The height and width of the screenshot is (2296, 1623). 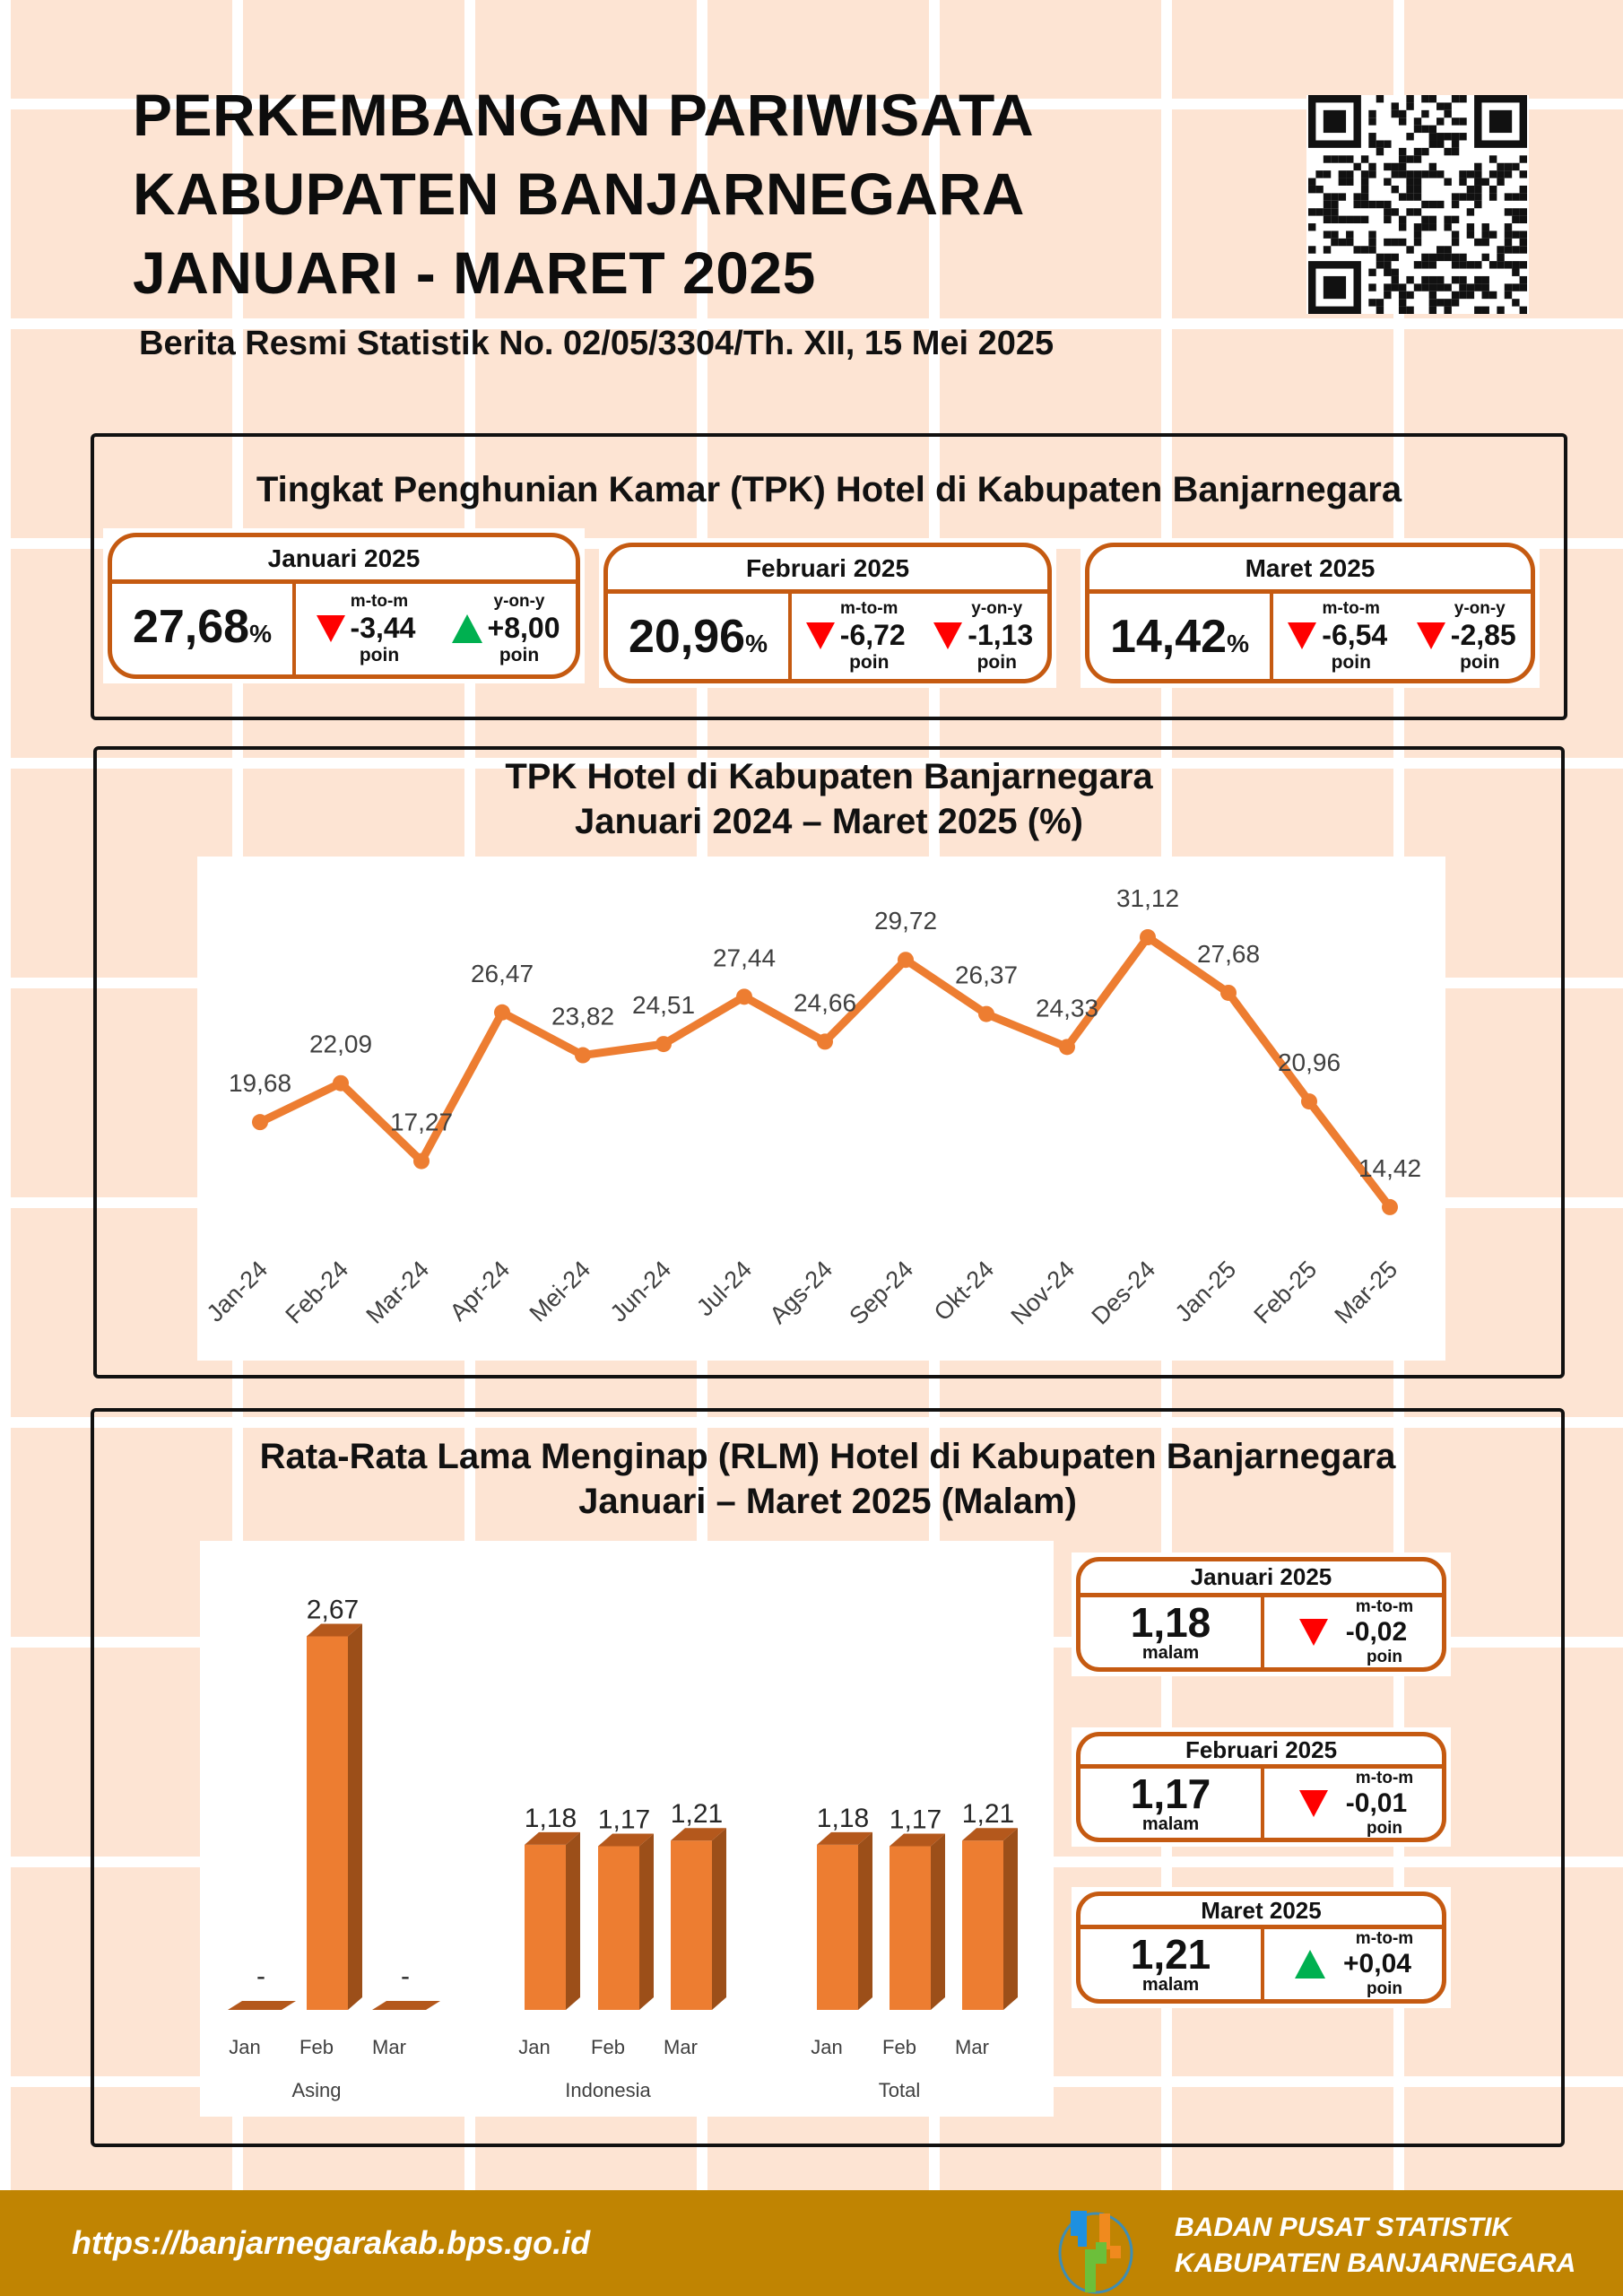 I want to click on rlm-mtm-value: -0,02, so click(x=1376, y=1632).